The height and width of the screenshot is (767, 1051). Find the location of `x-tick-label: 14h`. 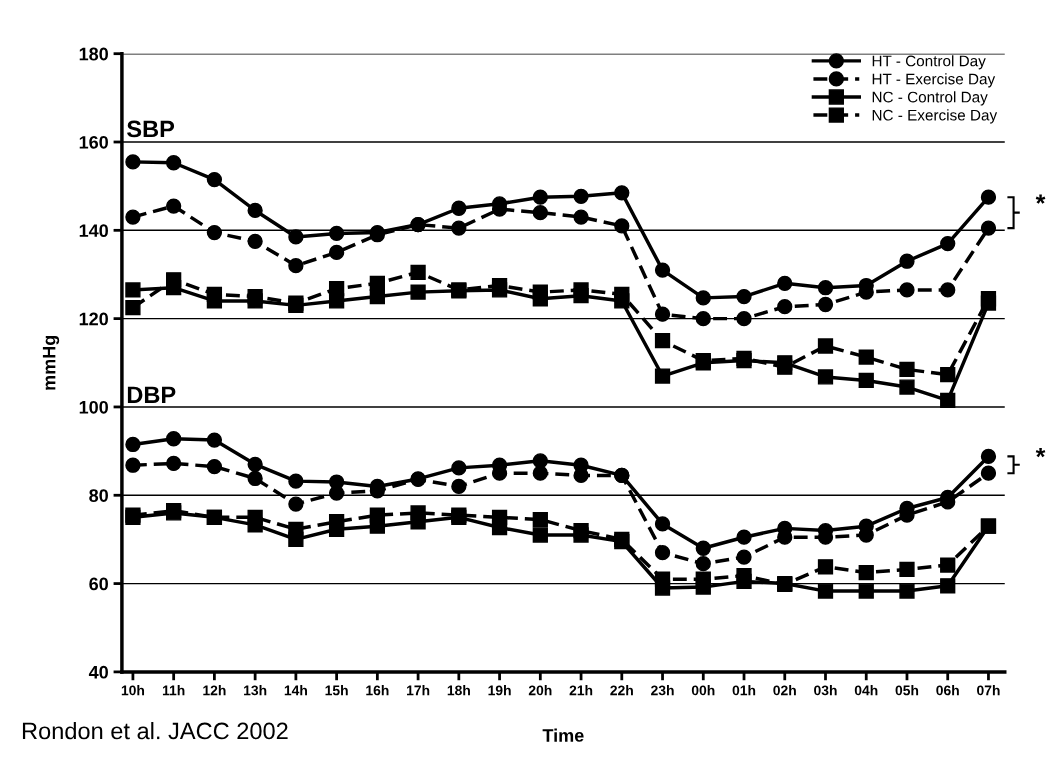

x-tick-label: 14h is located at coordinates (295, 690).